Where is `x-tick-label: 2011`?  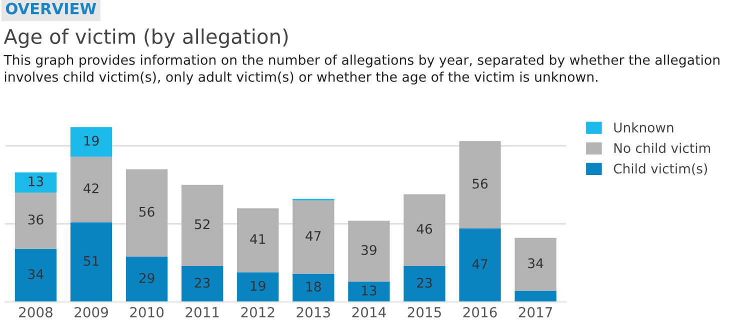 x-tick-label: 2011 is located at coordinates (202, 312).